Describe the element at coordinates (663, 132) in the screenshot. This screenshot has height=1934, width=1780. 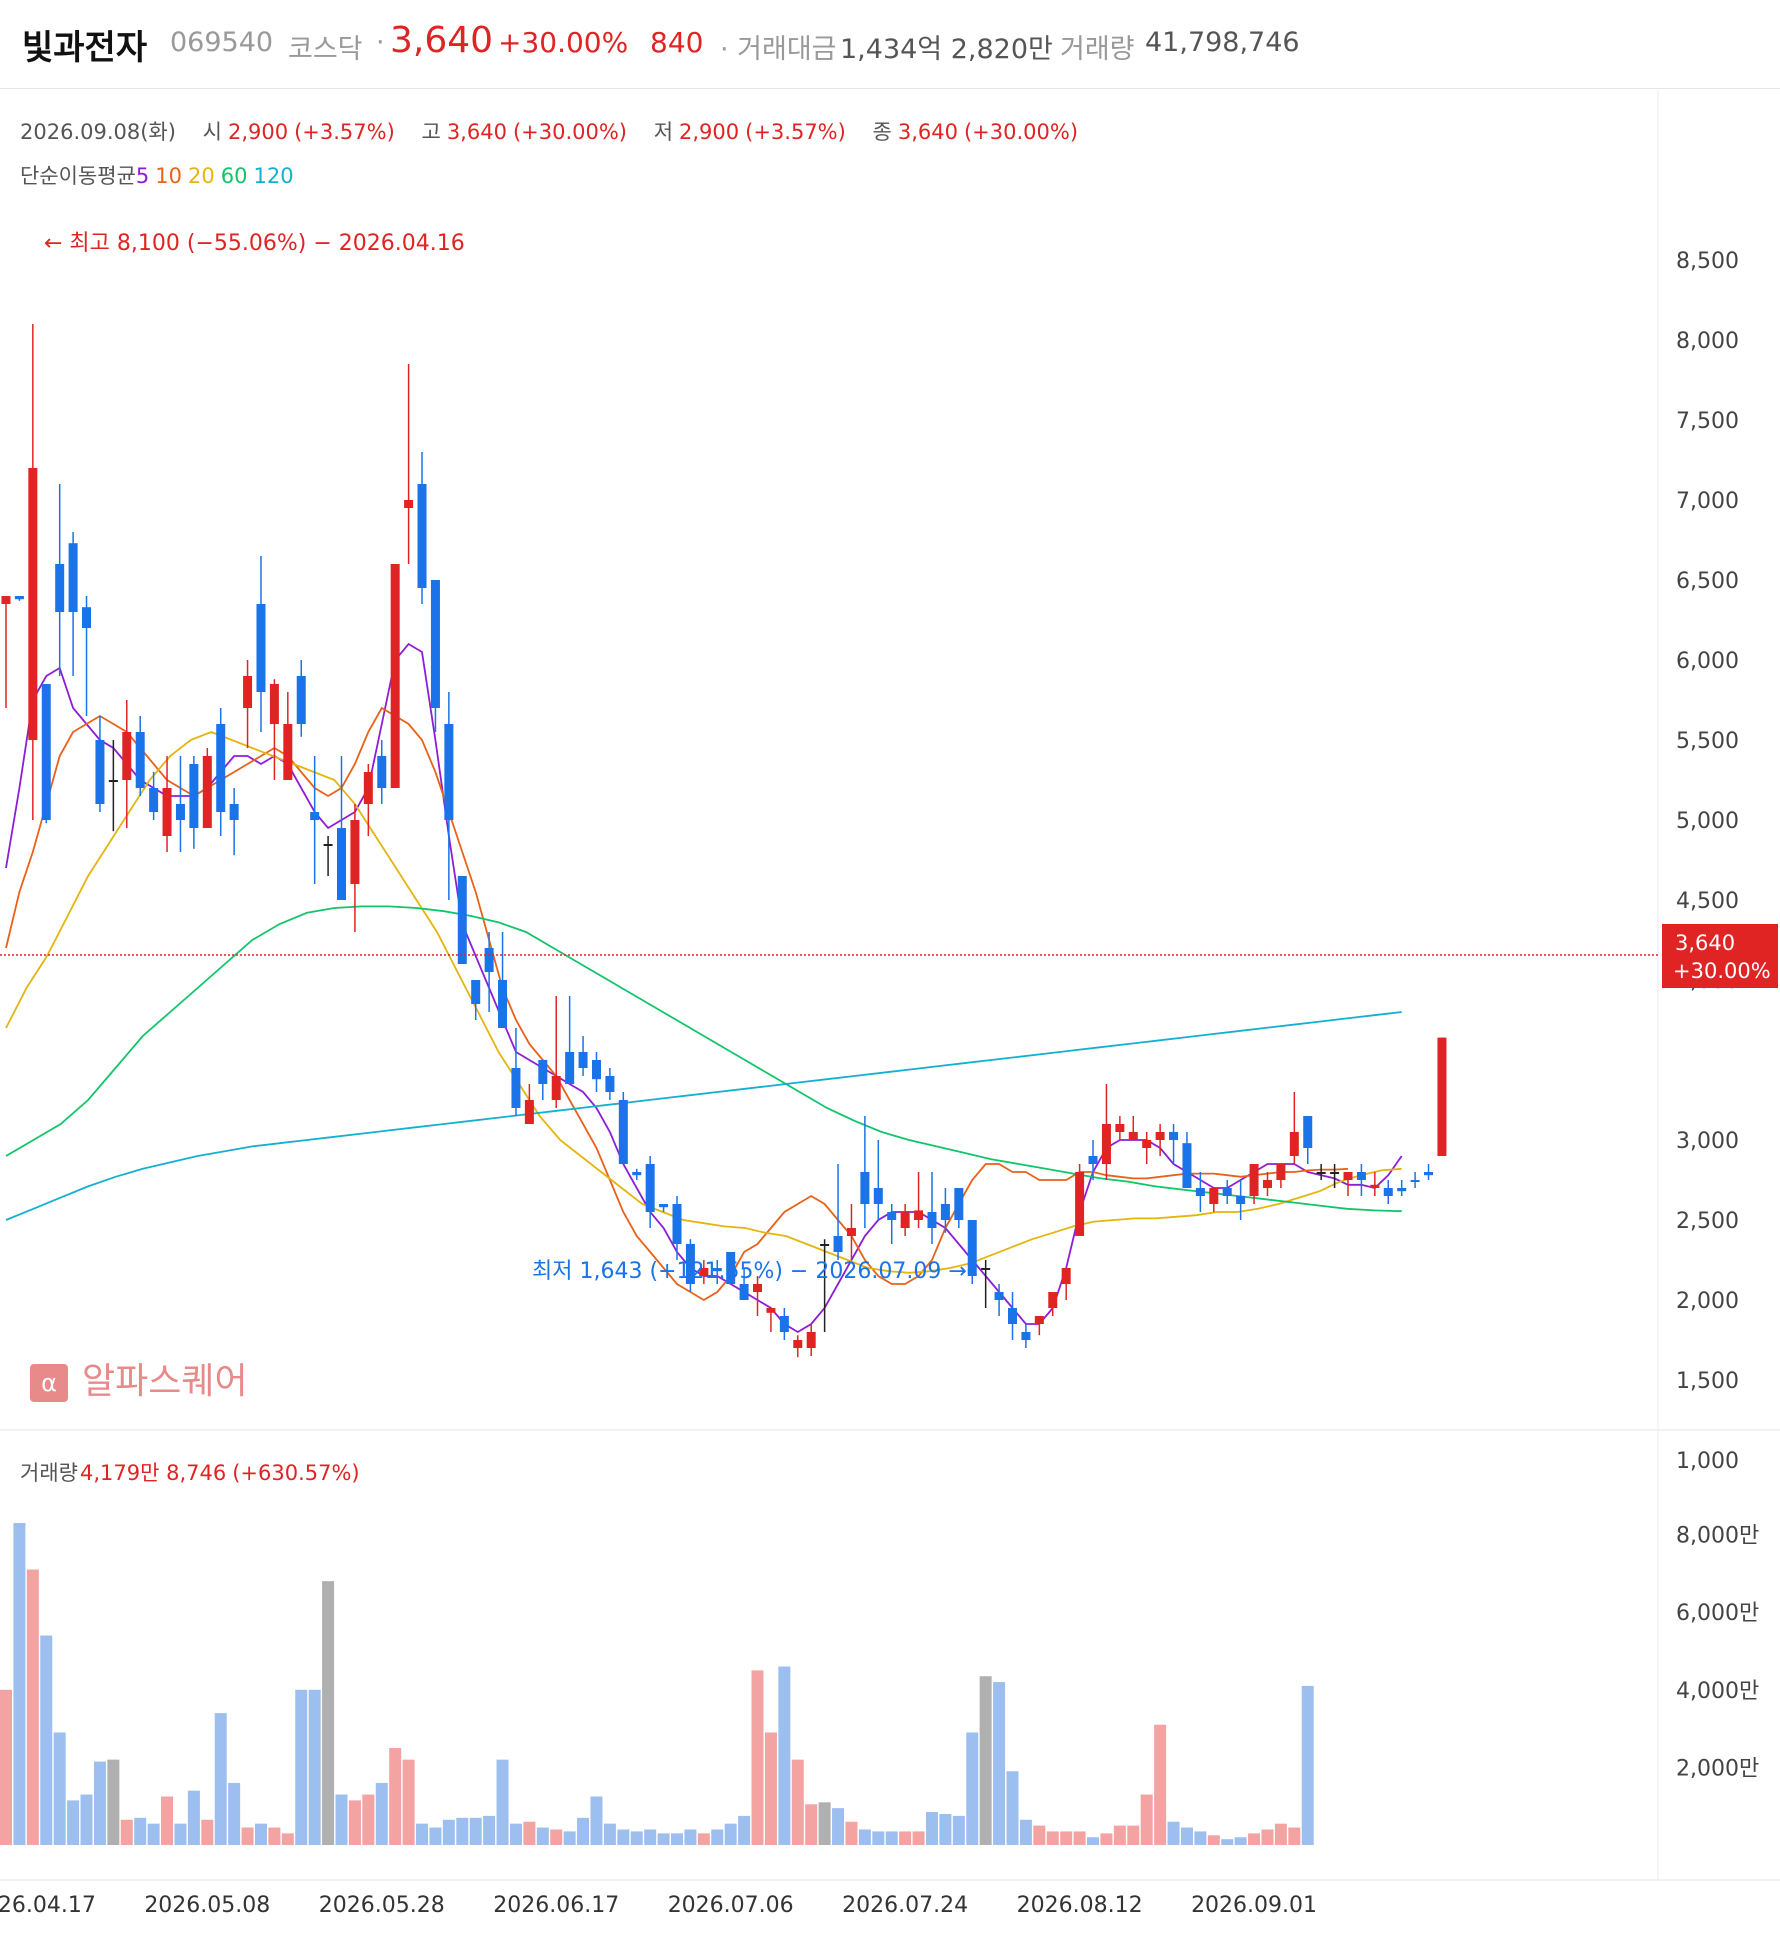
I see `low-label: 저` at that location.